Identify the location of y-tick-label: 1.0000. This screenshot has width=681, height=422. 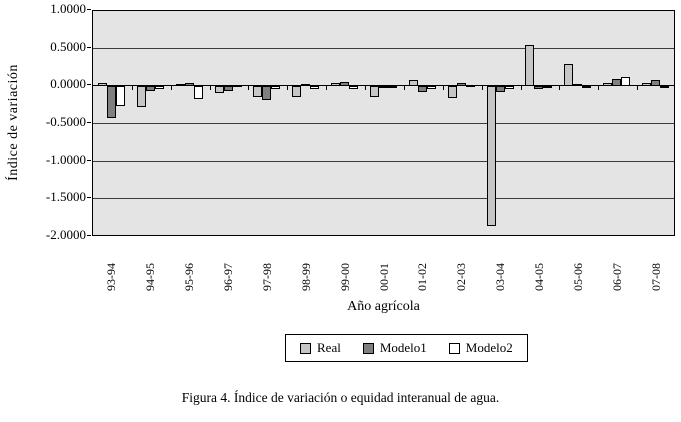
(68, 8).